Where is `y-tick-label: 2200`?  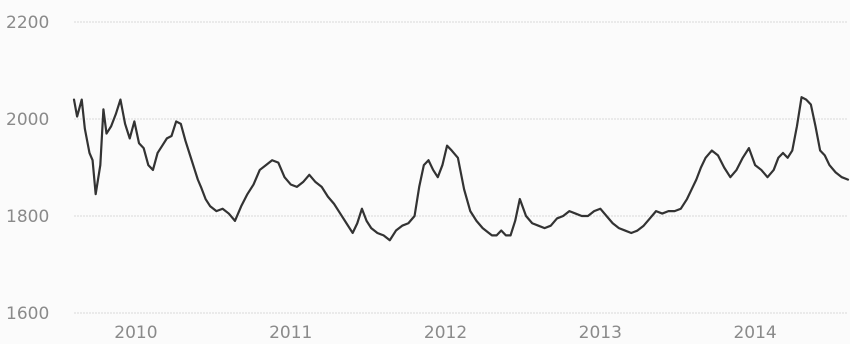
y-tick-label: 2200 is located at coordinates (27, 23).